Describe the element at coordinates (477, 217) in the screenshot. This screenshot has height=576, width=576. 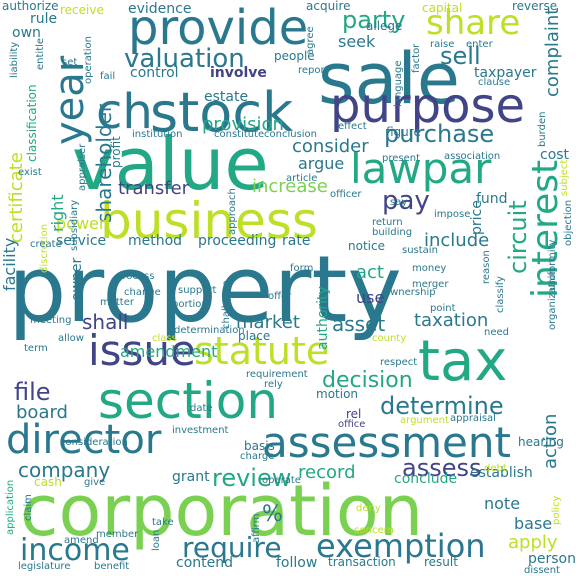
I see `word-price: price` at that location.